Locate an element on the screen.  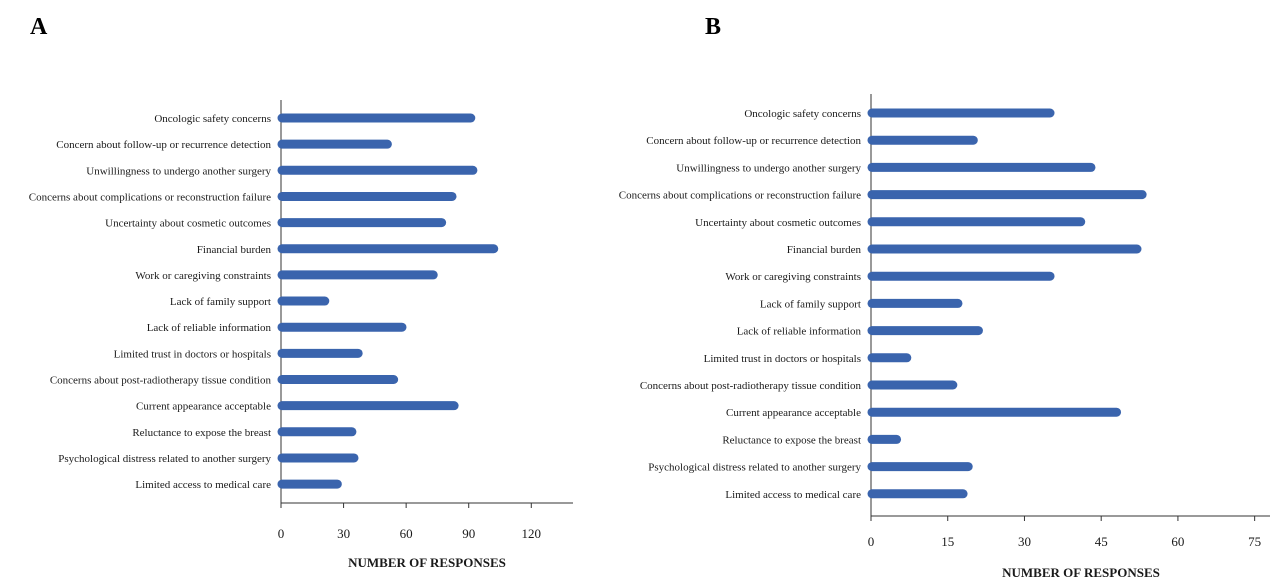
x-tick-label: 120 is located at coordinates (532, 533).